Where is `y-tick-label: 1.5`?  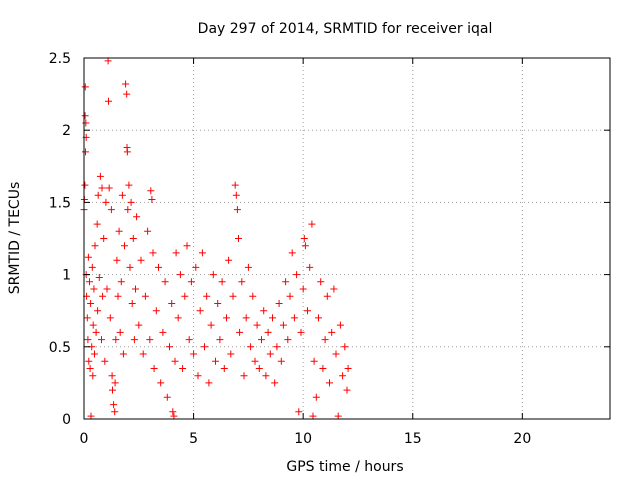 y-tick-label: 1.5 is located at coordinates (60, 203).